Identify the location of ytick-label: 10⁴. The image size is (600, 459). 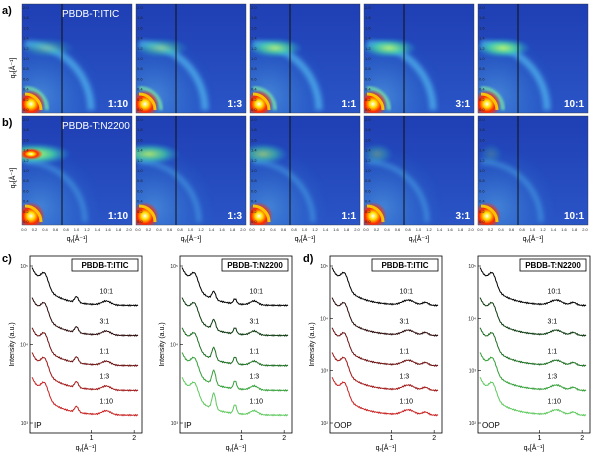
(324, 319).